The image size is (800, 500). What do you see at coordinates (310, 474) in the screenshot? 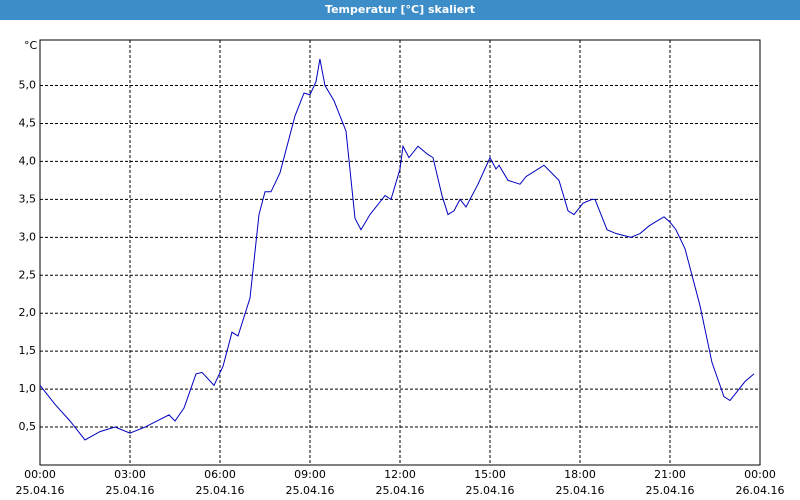
I see `x-tick-label: 09:00` at bounding box center [310, 474].